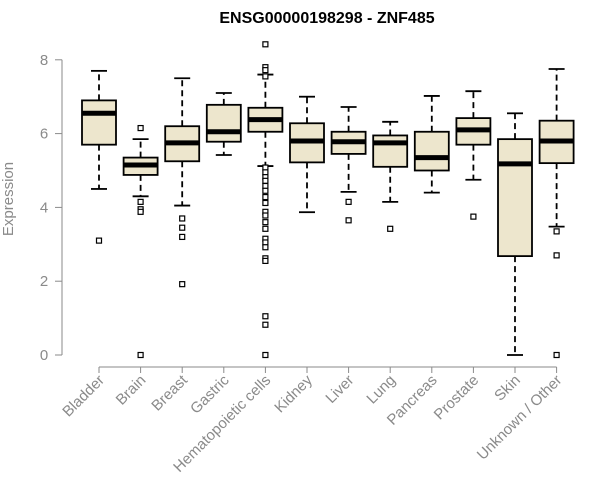 The height and width of the screenshot is (500, 600). Describe the element at coordinates (381, 390) in the screenshot. I see `x-tick-label-lung: Lung` at that location.